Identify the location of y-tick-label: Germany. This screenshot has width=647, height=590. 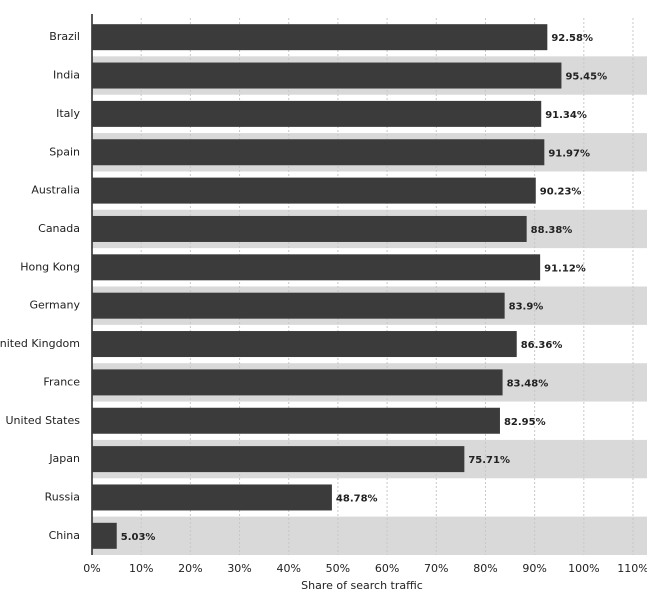
(54, 305).